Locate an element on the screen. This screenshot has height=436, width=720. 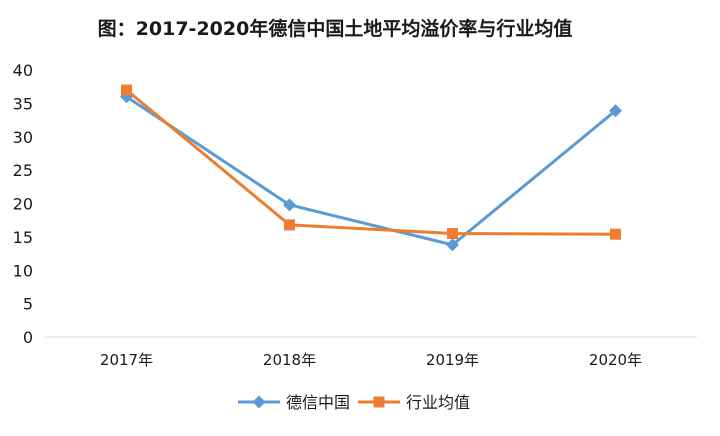
x-tick-label: 2017年 is located at coordinates (126, 360).